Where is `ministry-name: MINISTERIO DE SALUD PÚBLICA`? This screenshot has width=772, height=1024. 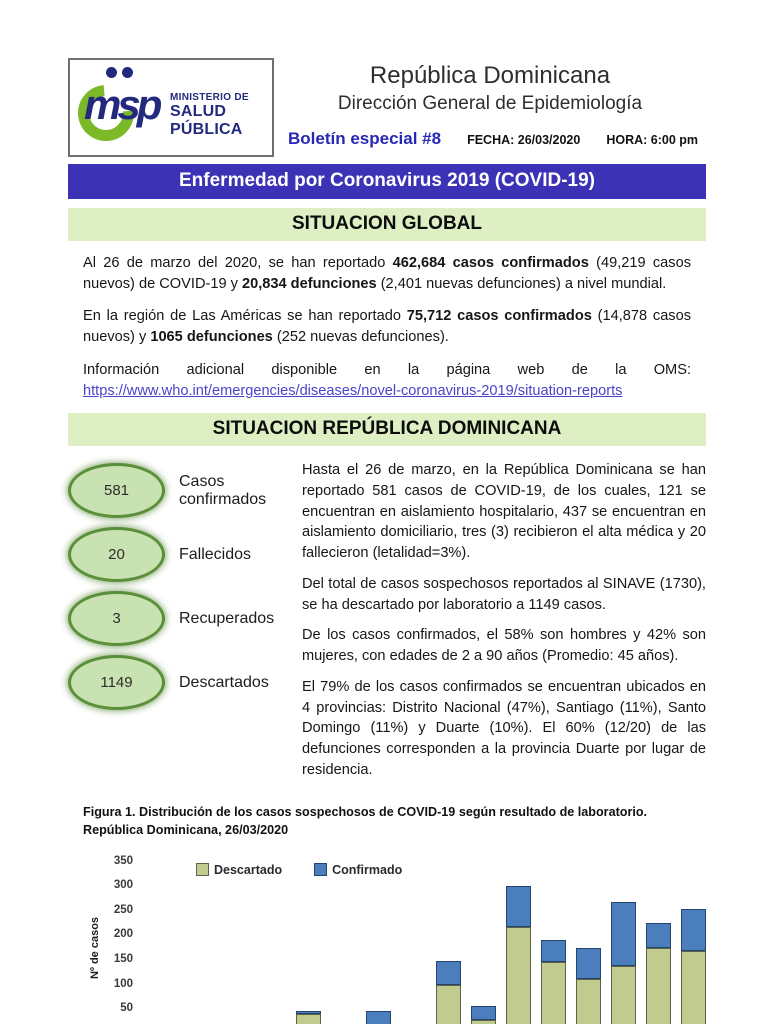
ministry-name: MINISTERIO DE SALUD PÚBLICA is located at coordinates (217, 115).